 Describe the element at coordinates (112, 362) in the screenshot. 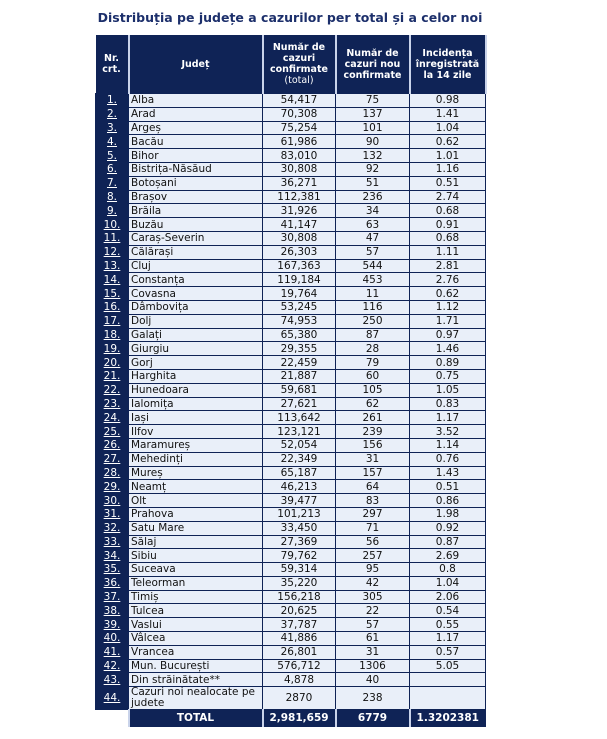

I see `row-nr: 20.` at that location.